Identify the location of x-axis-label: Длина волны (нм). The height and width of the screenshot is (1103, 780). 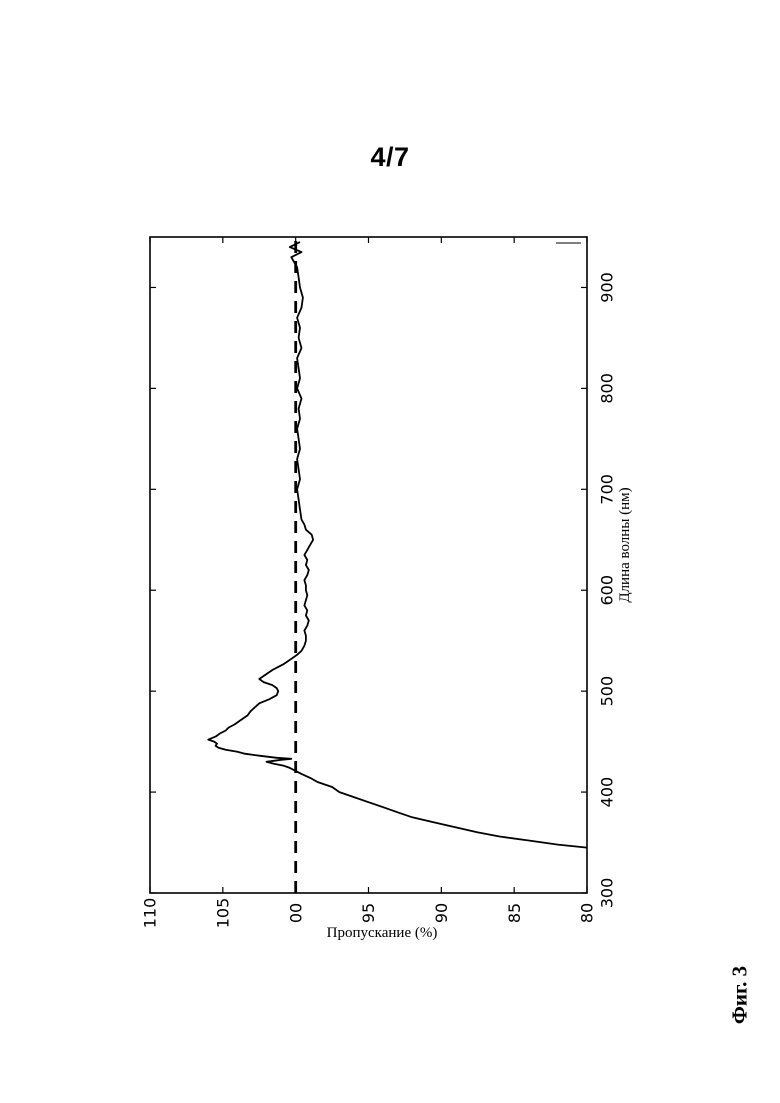
(625, 544).